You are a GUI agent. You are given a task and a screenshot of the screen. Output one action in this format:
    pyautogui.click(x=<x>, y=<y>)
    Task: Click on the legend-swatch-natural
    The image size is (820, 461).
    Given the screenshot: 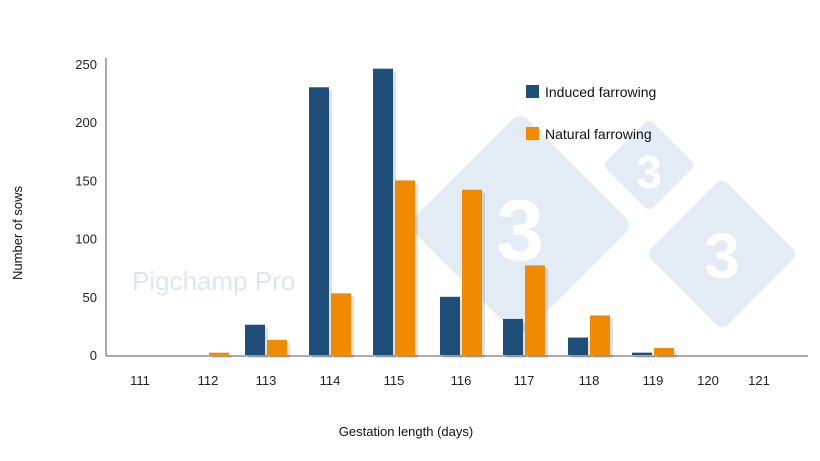 What is the action you would take?
    pyautogui.click(x=532, y=133)
    